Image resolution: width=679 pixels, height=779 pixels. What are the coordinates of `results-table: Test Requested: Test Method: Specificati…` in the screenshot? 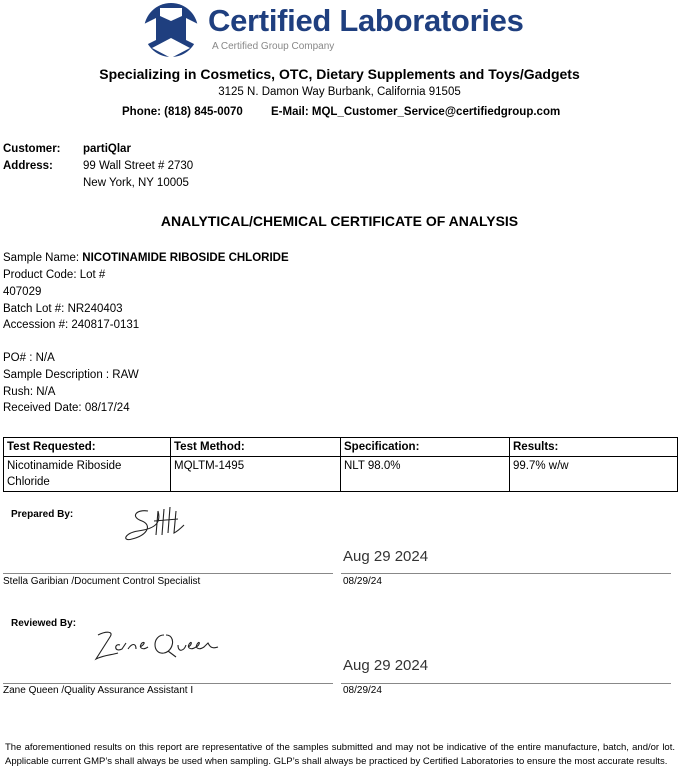 It's located at (340, 464).